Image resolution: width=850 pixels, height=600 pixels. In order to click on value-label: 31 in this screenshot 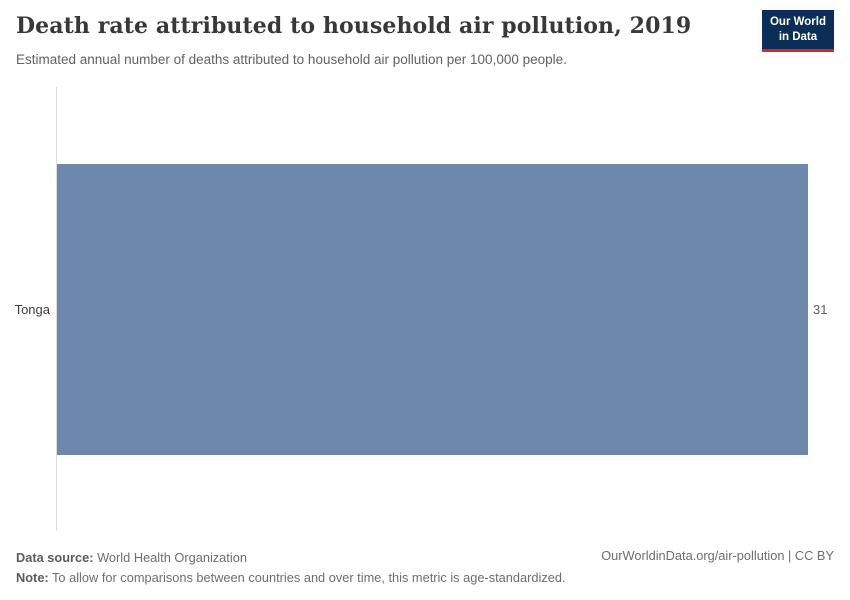, I will do `click(820, 309)`.